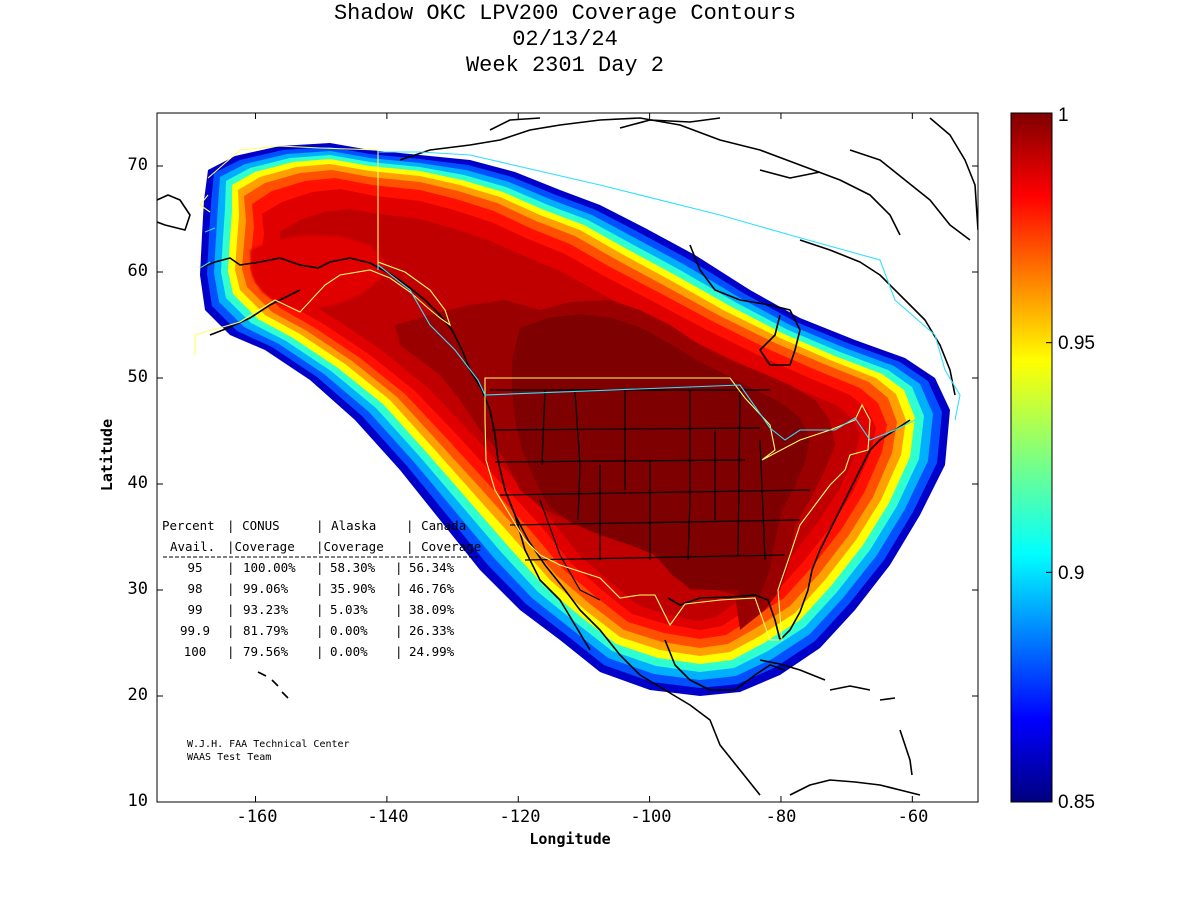  What do you see at coordinates (257, 817) in the screenshot?
I see `x-tick-label: -160` at bounding box center [257, 817].